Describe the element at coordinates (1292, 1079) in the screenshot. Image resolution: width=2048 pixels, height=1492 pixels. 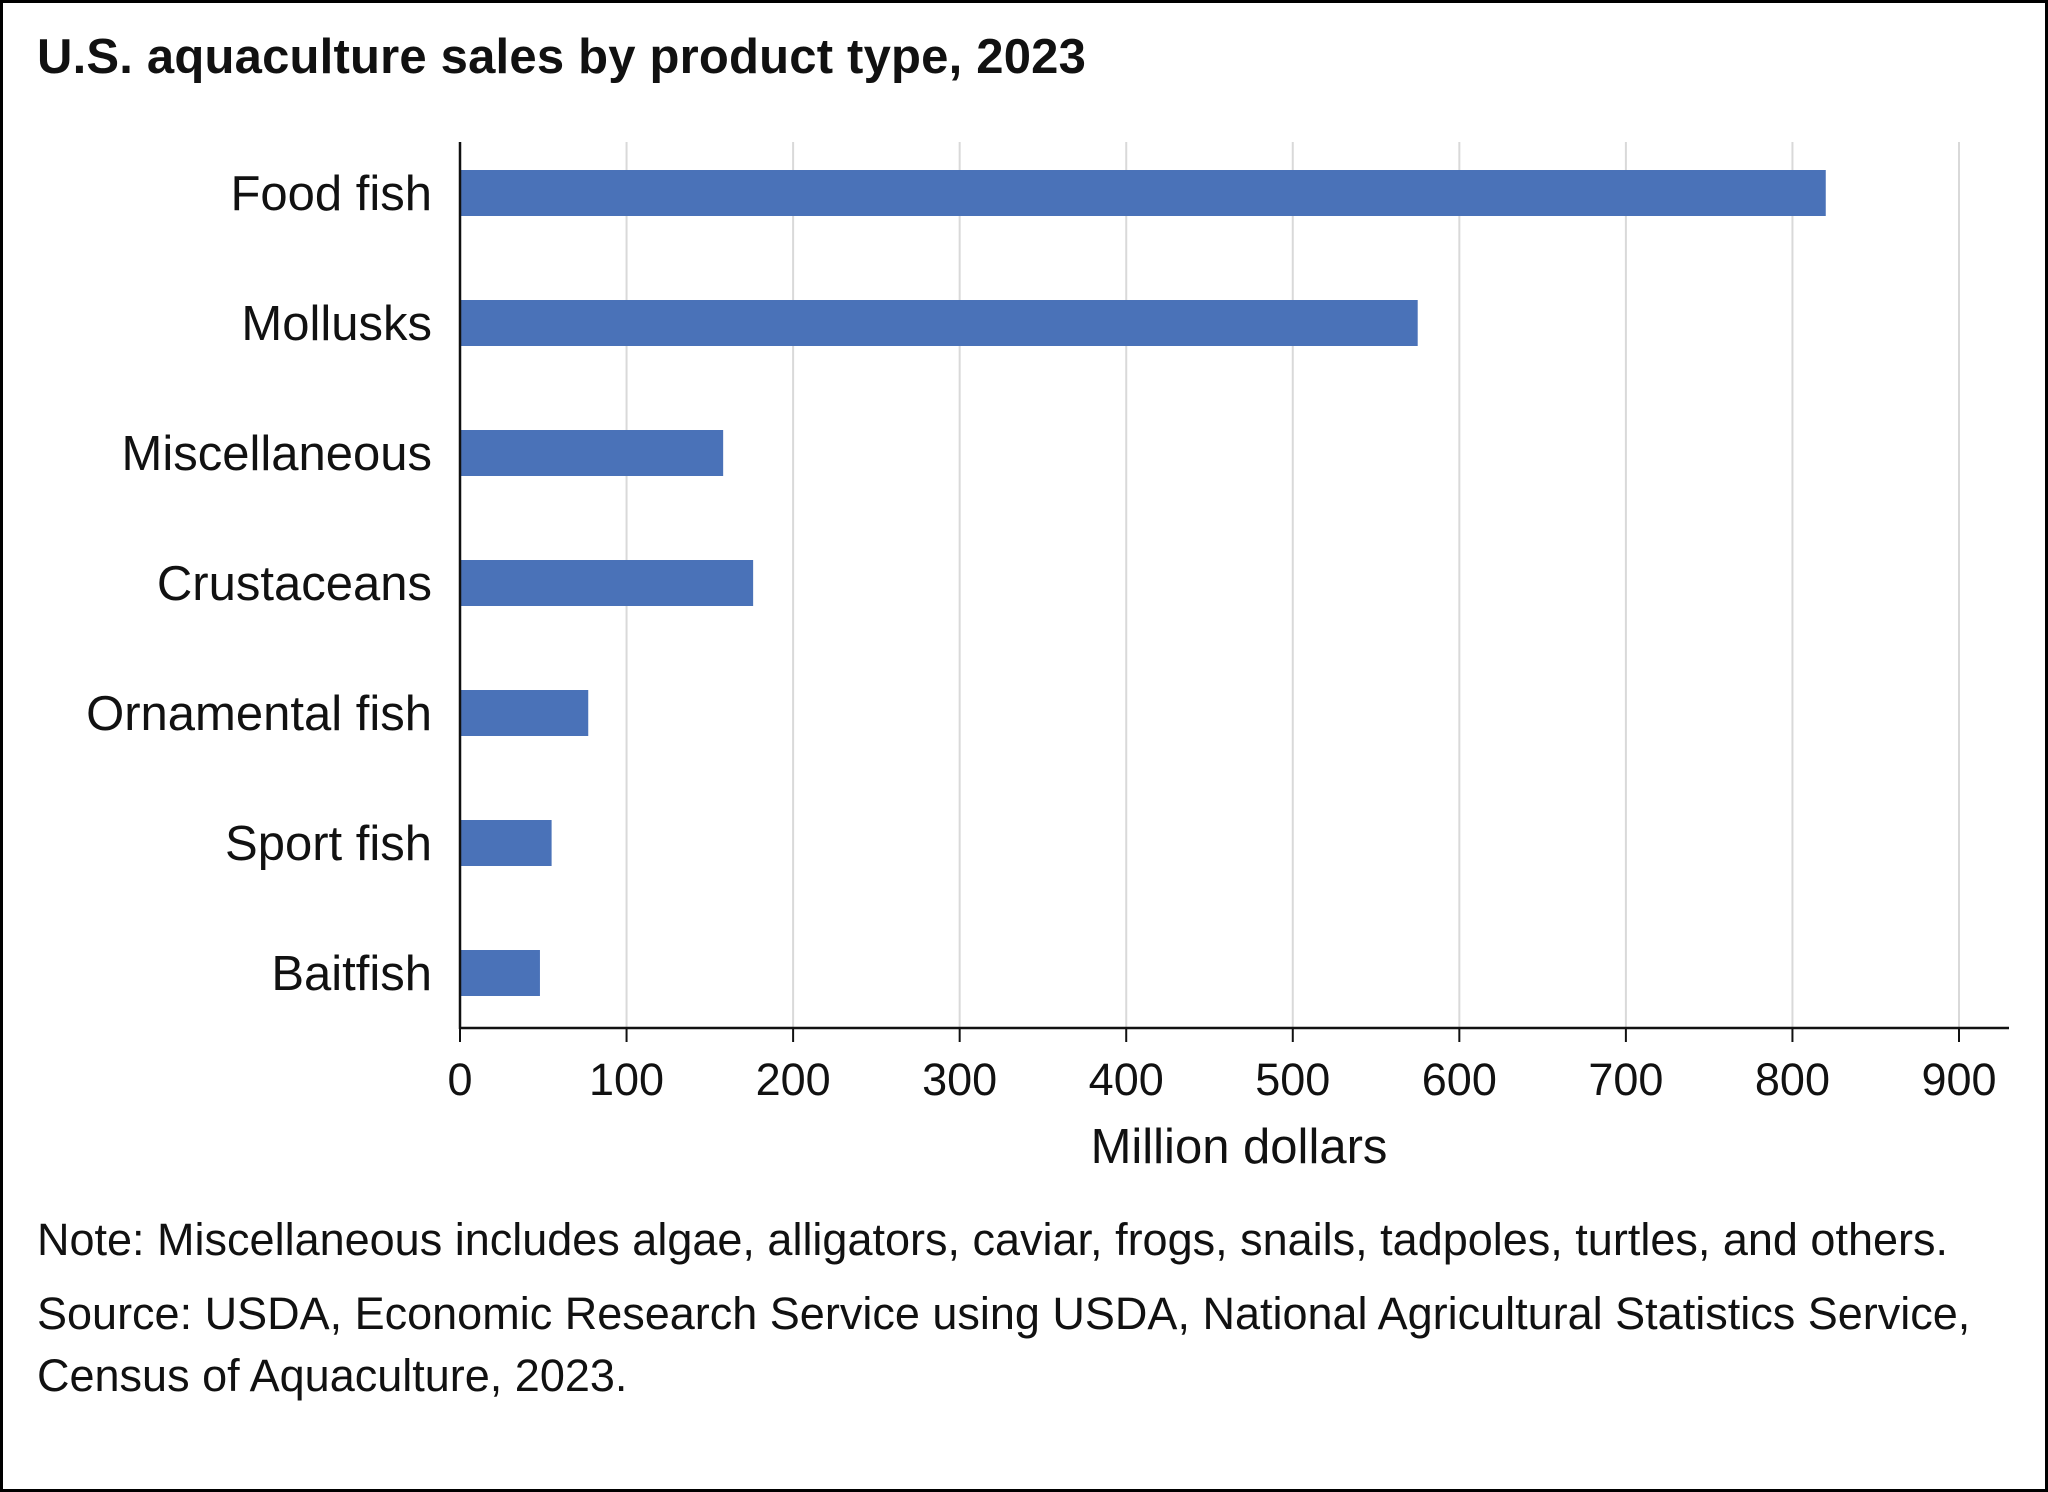
I see `x-tick-label-500: 500` at that location.